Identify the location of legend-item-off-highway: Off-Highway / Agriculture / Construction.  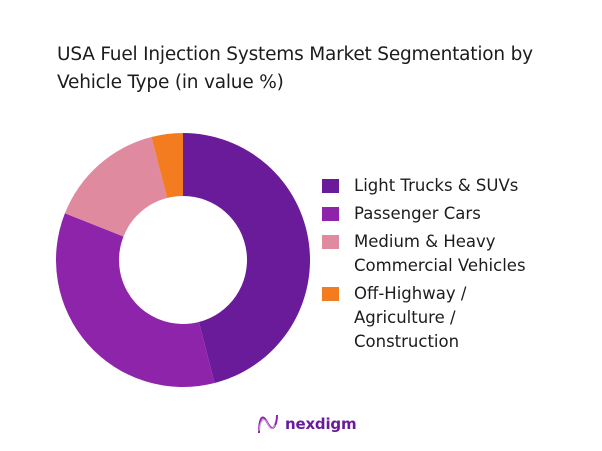
(443, 318).